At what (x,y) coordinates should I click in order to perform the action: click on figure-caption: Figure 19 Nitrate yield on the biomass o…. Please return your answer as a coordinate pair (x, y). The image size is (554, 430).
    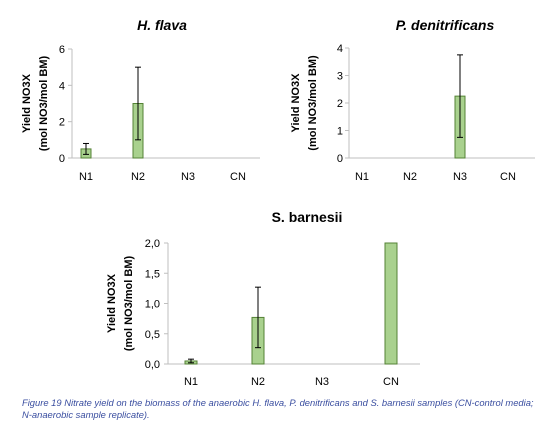
    Looking at the image, I should click on (278, 408).